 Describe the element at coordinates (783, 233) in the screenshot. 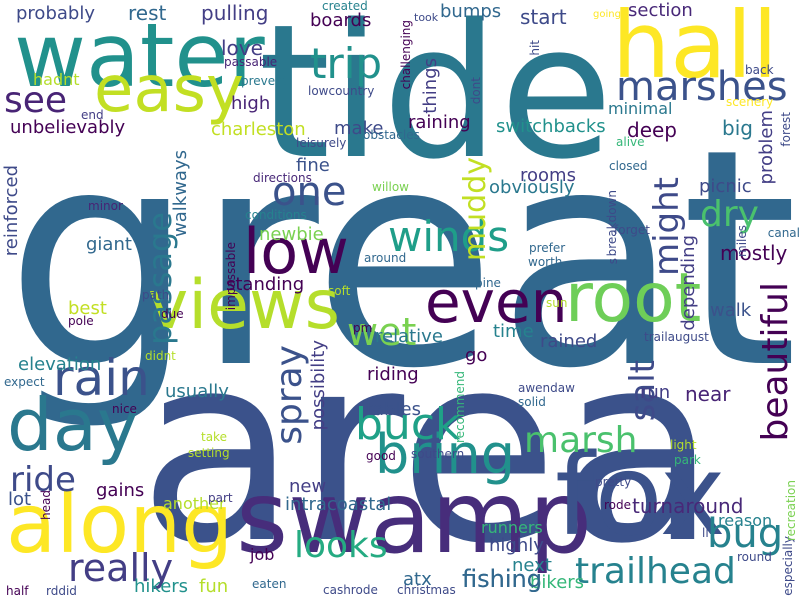

I see `word-canal: canal` at that location.